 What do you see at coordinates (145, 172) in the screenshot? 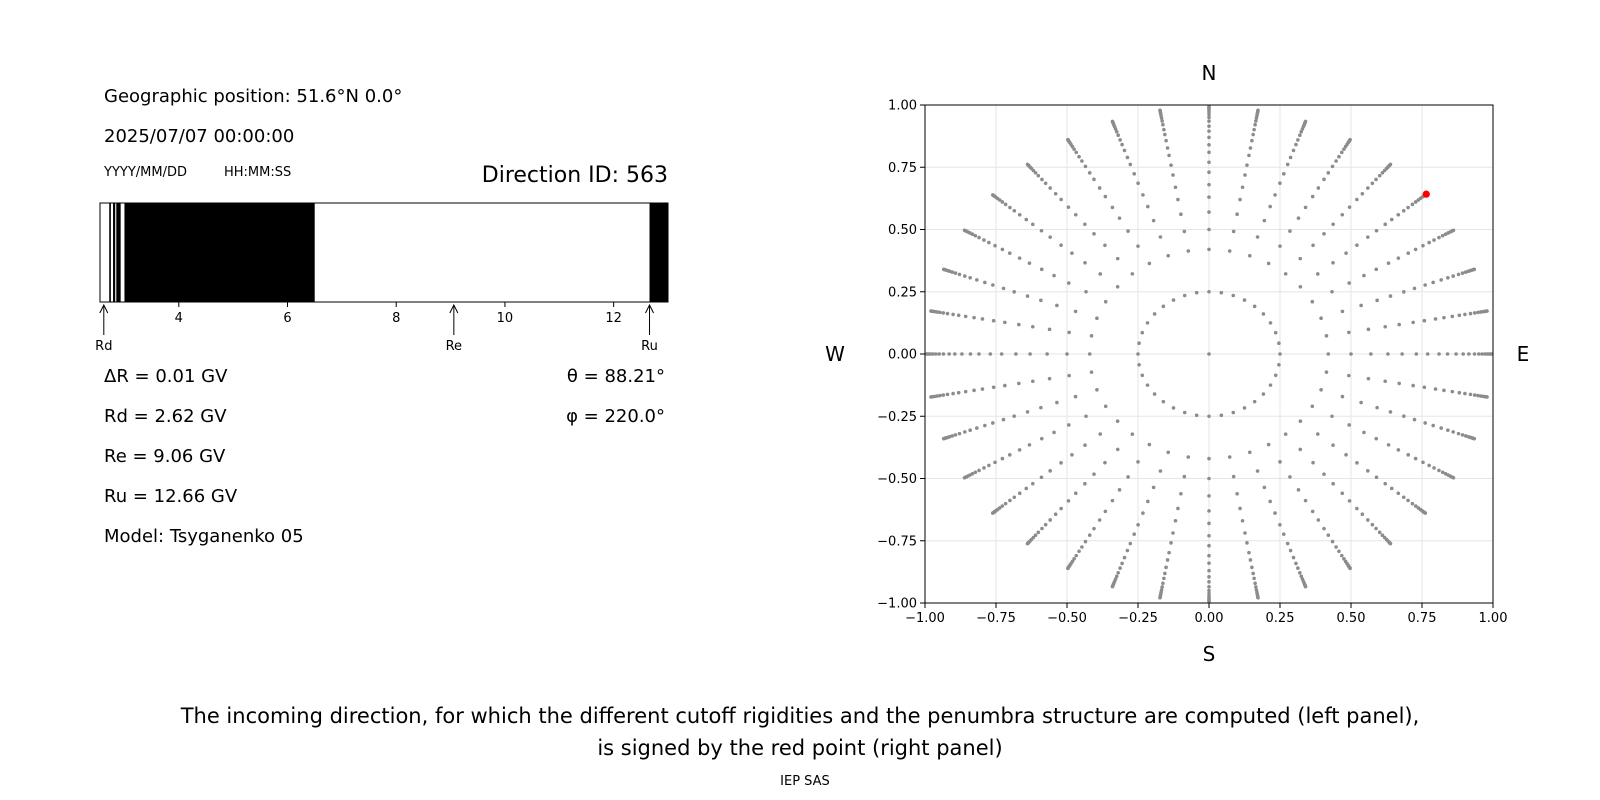
I see `date-format-hint: YYYY/MM/DD` at bounding box center [145, 172].